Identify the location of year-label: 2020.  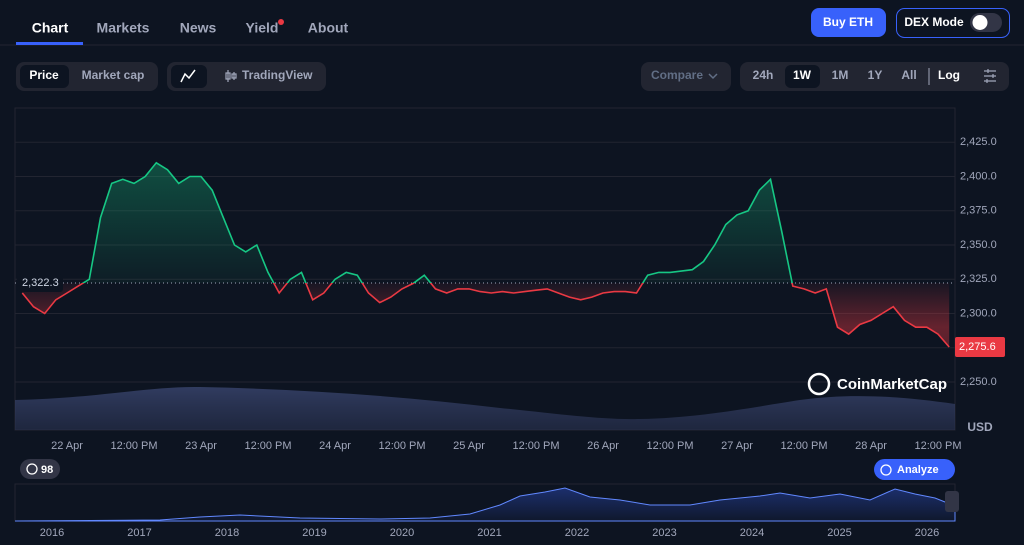
(402, 533).